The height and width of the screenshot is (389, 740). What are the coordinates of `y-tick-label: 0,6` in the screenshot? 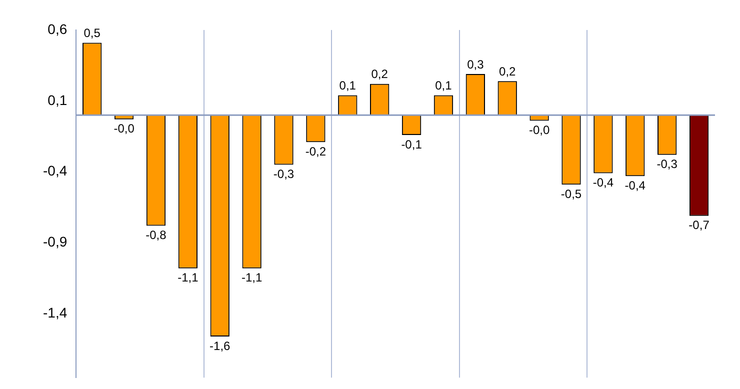 It's located at (58, 28).